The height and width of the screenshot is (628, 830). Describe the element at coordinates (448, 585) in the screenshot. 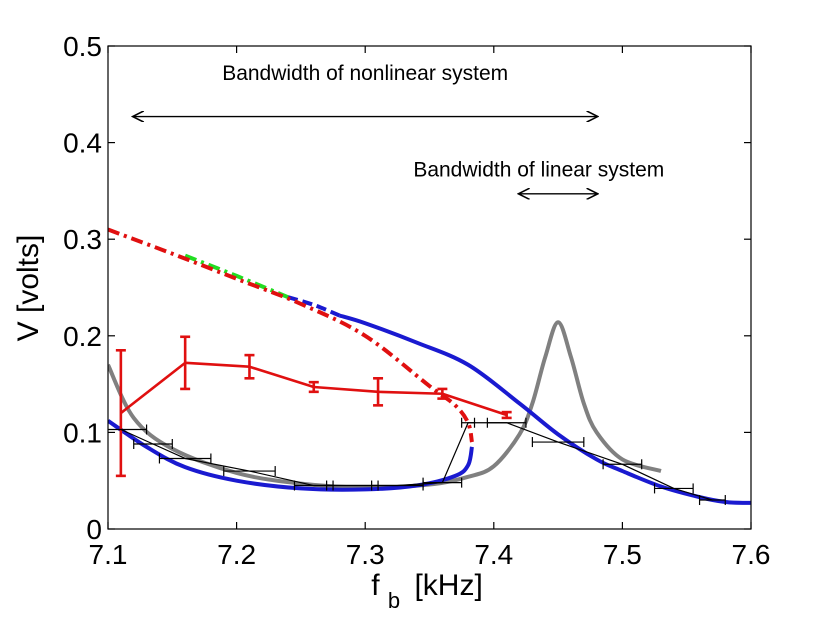

I see `x-axis-label-unit: [kHz]` at that location.